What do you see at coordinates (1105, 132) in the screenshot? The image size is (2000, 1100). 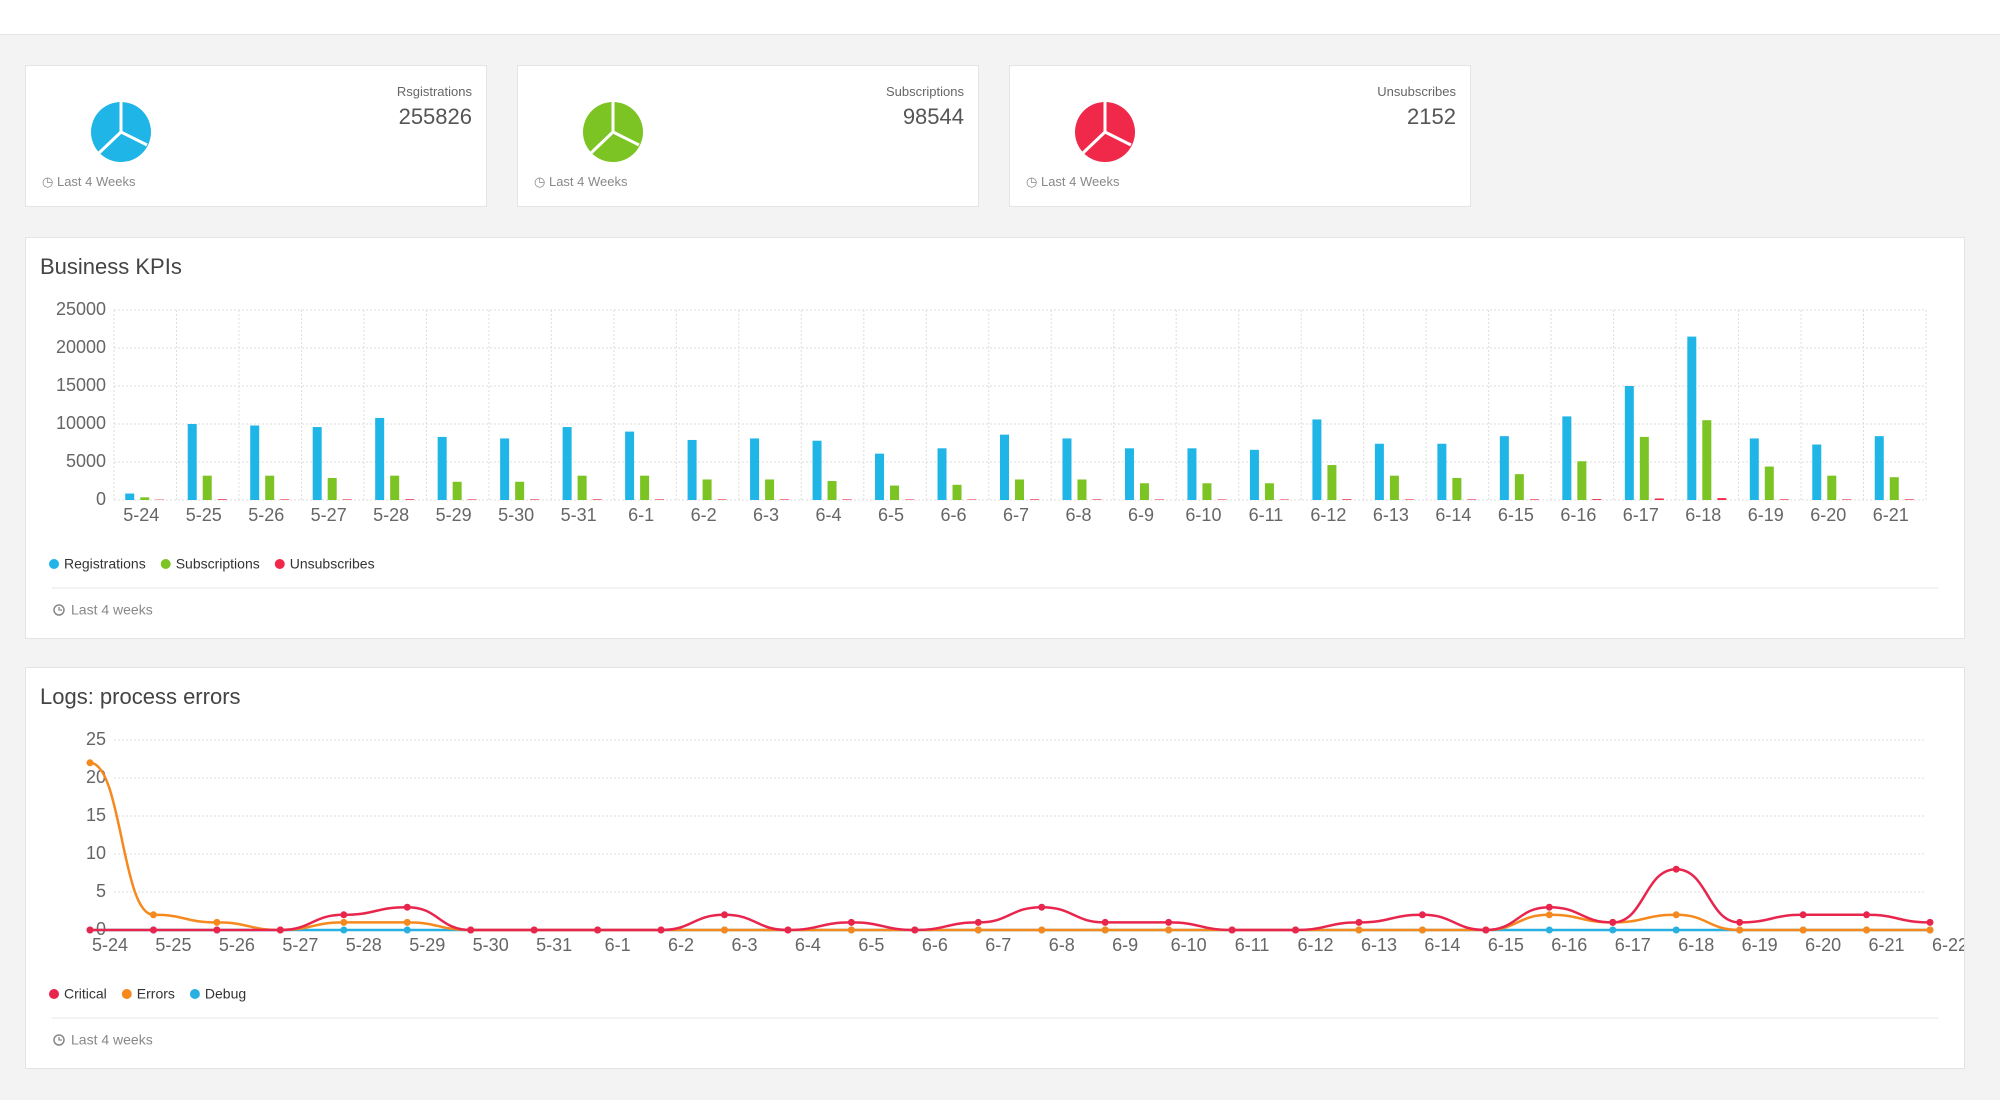 I see `pie-icon` at bounding box center [1105, 132].